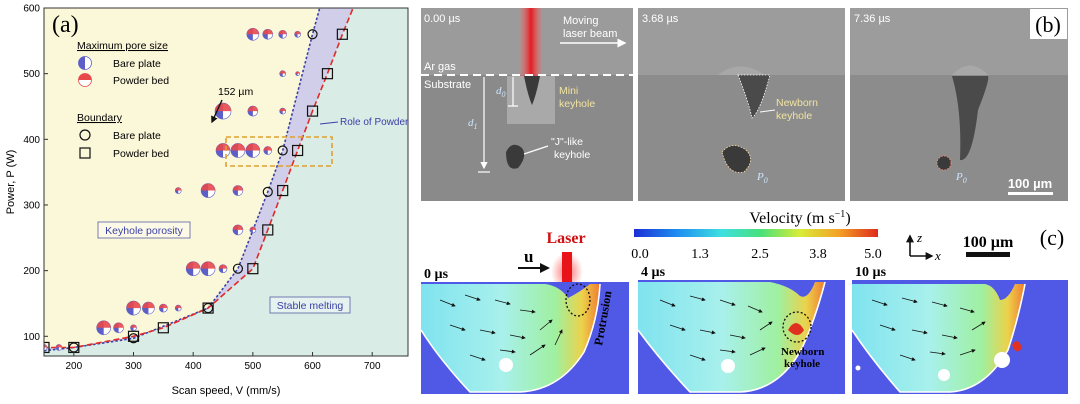 The width and height of the screenshot is (1080, 404). What do you see at coordinates (436, 274) in the screenshot?
I see `time-0us: 0 µs` at bounding box center [436, 274].